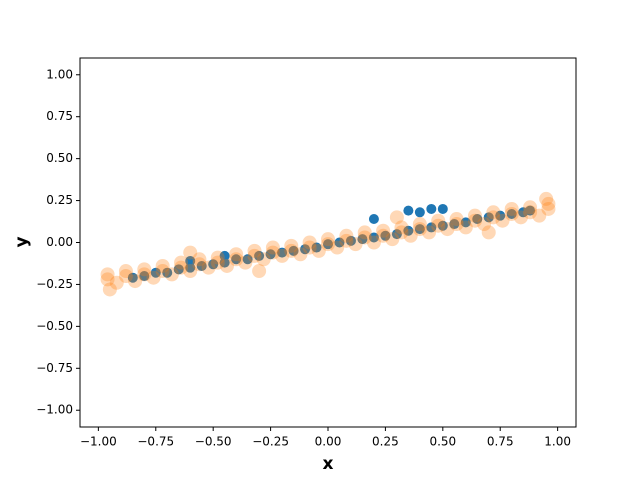 This screenshot has height=480, width=640. What do you see at coordinates (59, 74) in the screenshot?
I see `y-tick-label: 1.00` at bounding box center [59, 74].